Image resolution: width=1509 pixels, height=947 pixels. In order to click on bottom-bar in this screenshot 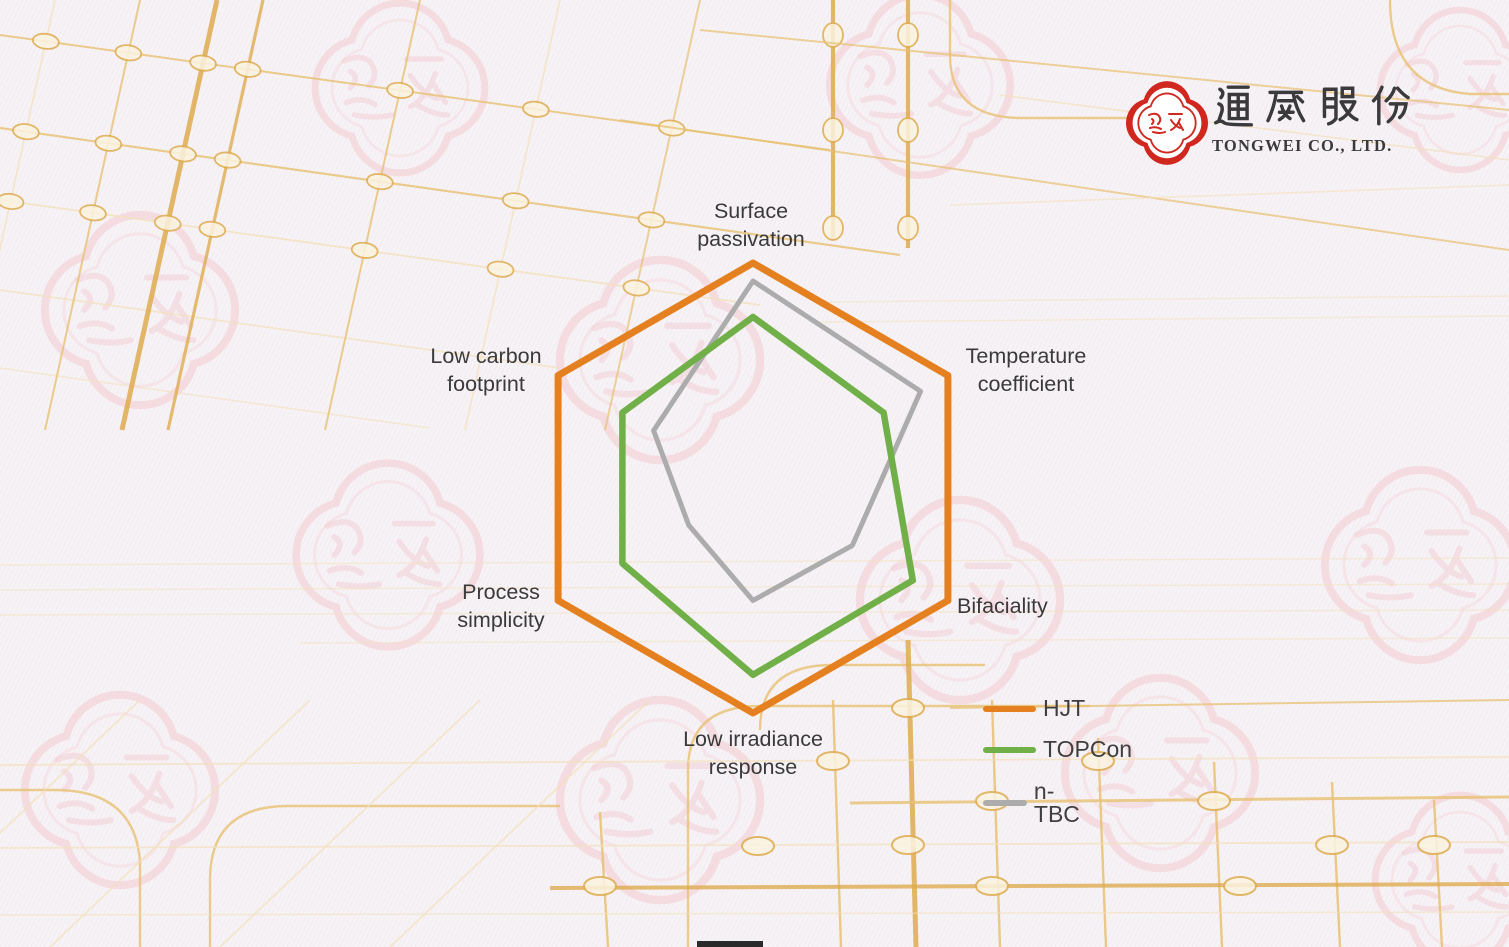, I will do `click(730, 944)`.